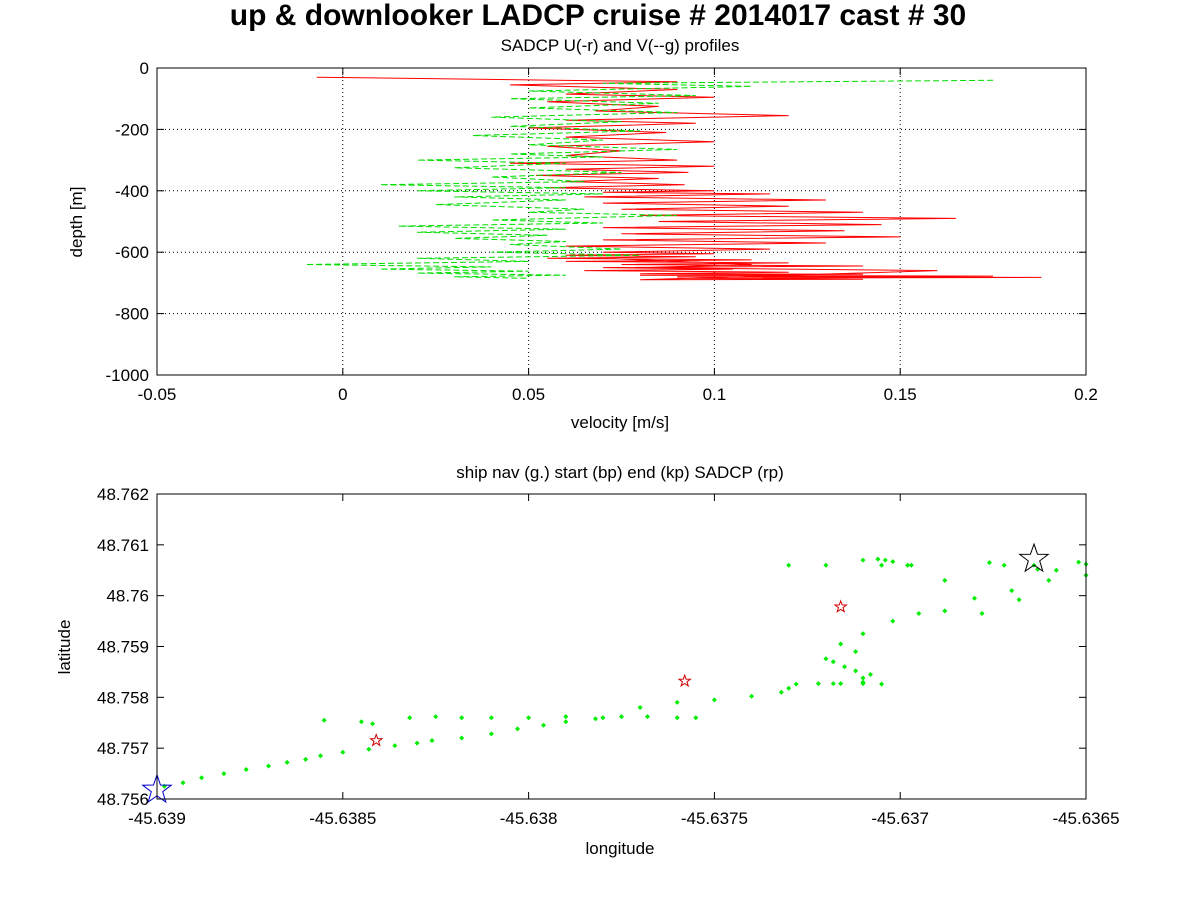 The width and height of the screenshot is (1200, 900). Describe the element at coordinates (123, 697) in the screenshot. I see `y-tick-label: 48.758` at that location.